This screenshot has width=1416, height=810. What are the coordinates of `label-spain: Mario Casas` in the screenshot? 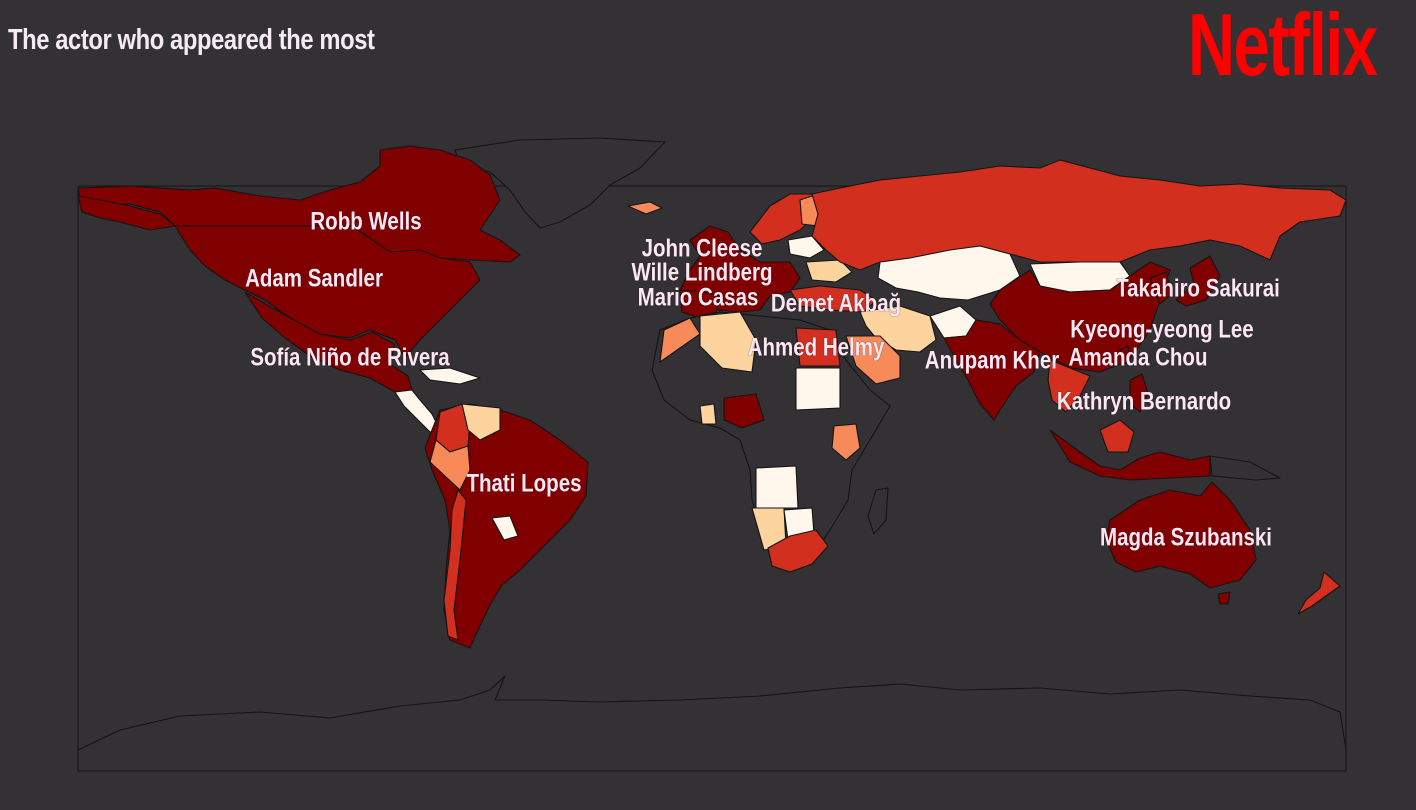 It's located at (698, 297).